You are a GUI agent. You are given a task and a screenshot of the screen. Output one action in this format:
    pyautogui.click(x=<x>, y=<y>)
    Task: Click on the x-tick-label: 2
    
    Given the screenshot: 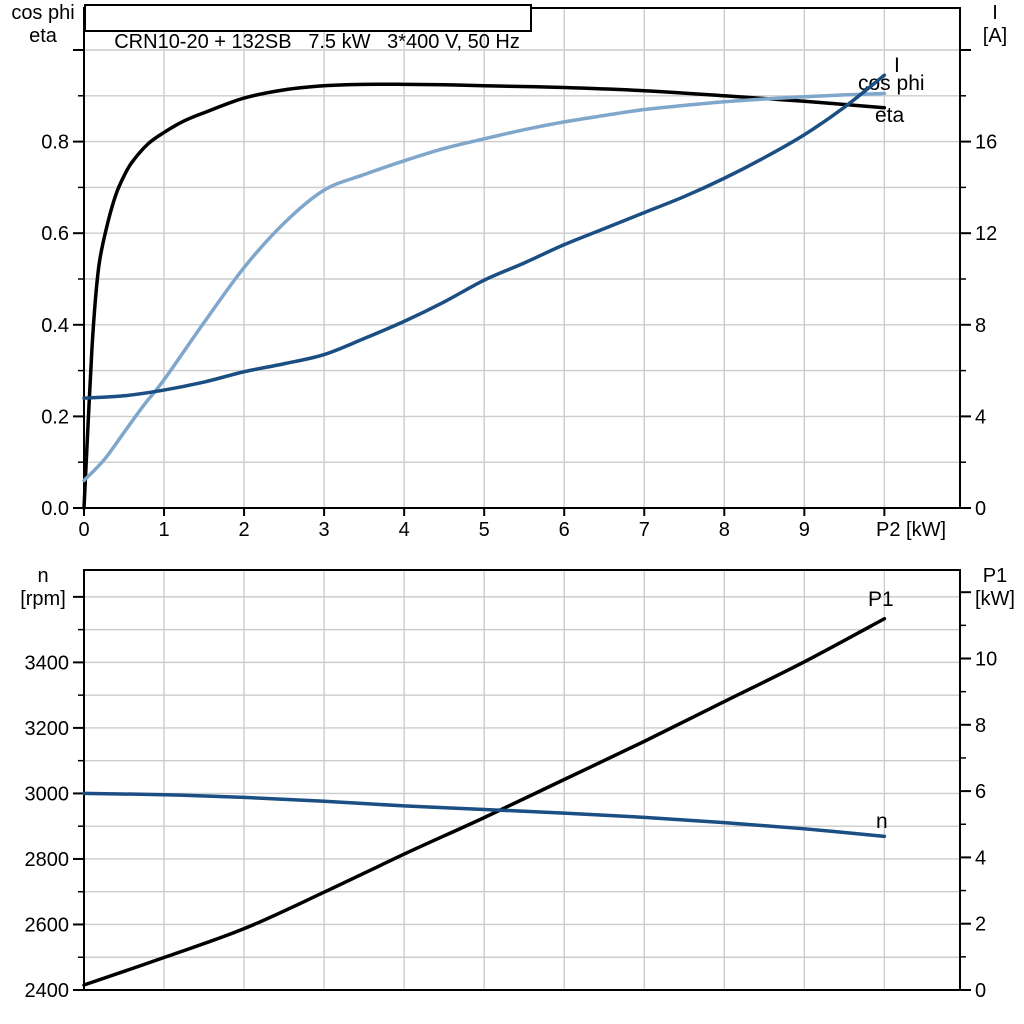 What is the action you would take?
    pyautogui.click(x=244, y=530)
    